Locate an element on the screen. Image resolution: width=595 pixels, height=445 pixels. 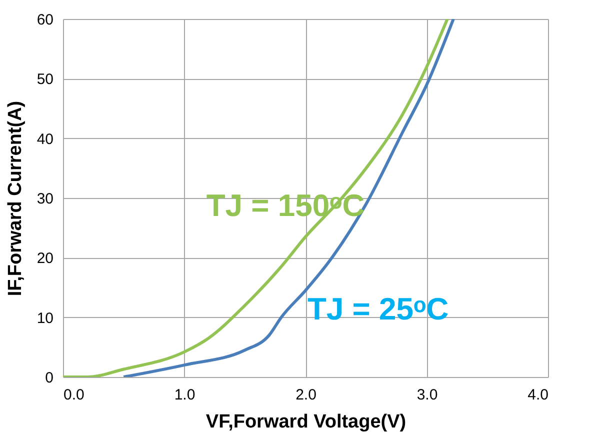
y-tick-label: 10 is located at coordinates (45, 318).